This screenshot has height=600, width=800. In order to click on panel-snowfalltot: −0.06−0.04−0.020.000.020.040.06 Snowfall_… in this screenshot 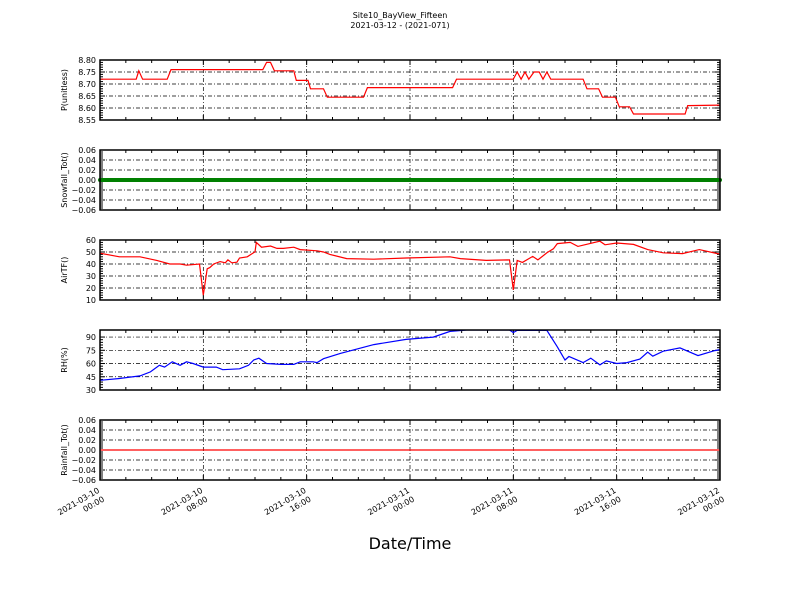, I will do `click(391, 180)`.